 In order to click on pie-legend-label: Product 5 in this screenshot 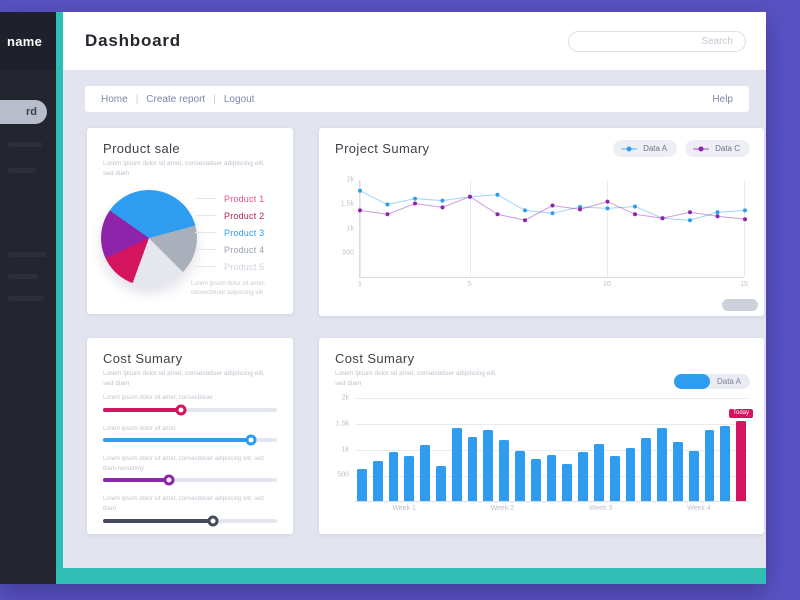, I will do `click(244, 266)`.